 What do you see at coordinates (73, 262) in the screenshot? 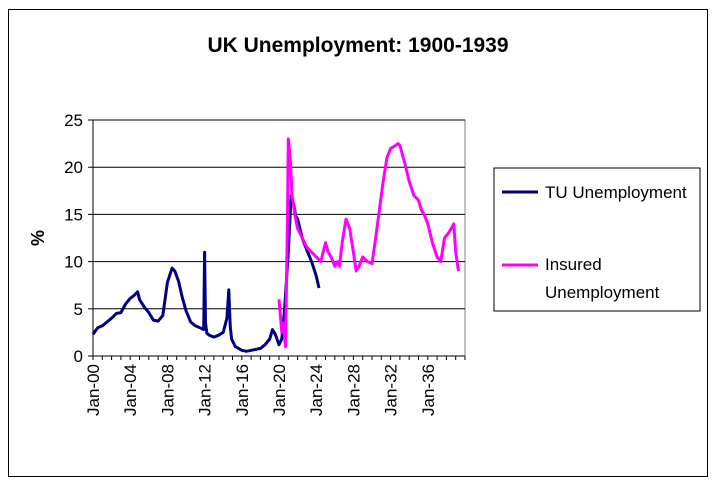
I see `y-tick-label: 10` at bounding box center [73, 262].